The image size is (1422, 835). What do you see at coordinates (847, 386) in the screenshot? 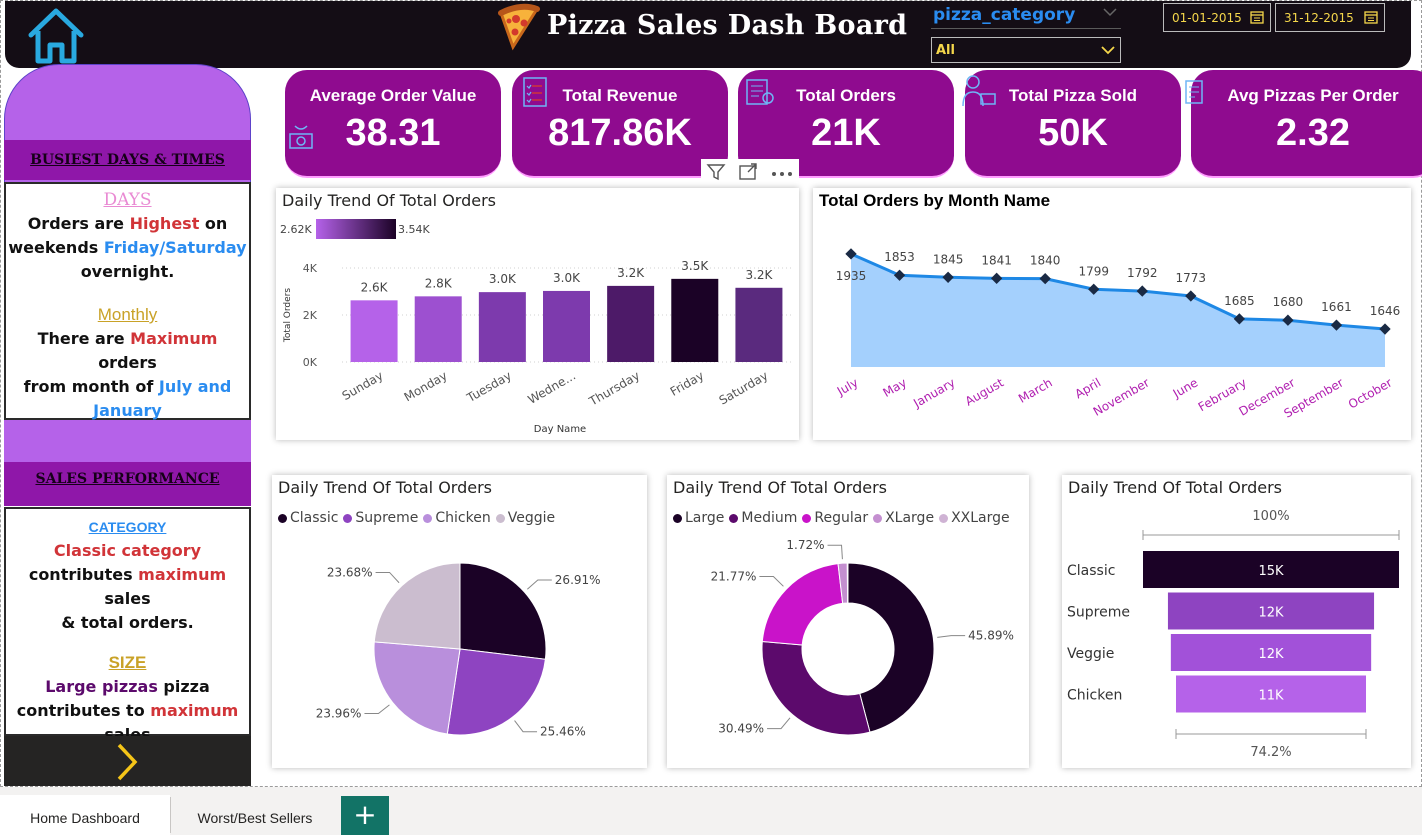
I see `x-tick-label: July` at bounding box center [847, 386].